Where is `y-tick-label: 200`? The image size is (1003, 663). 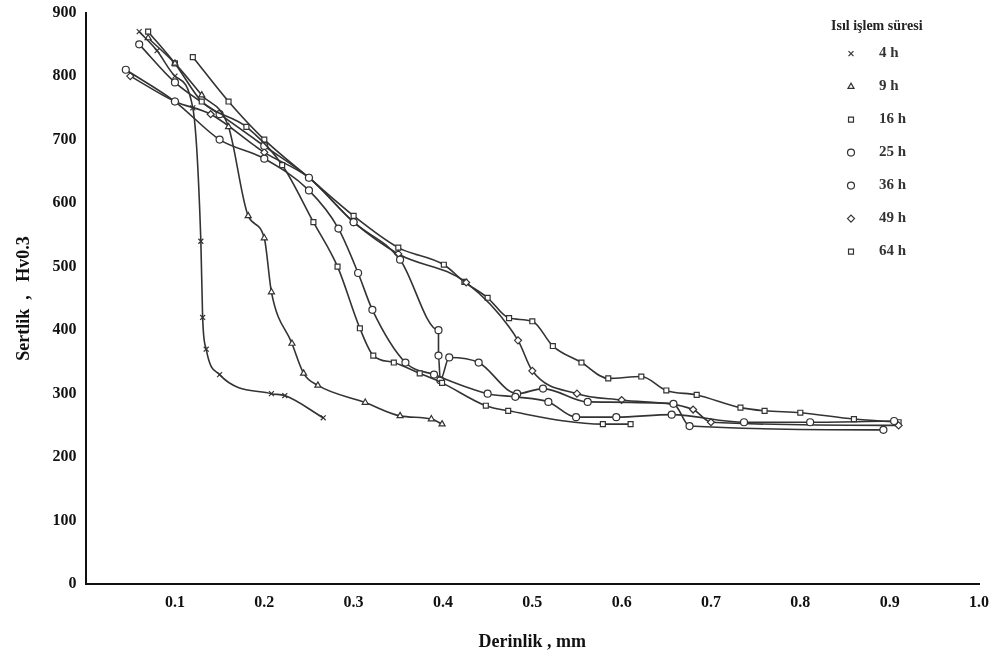
y-tick-label: 200 is located at coordinates (64, 456).